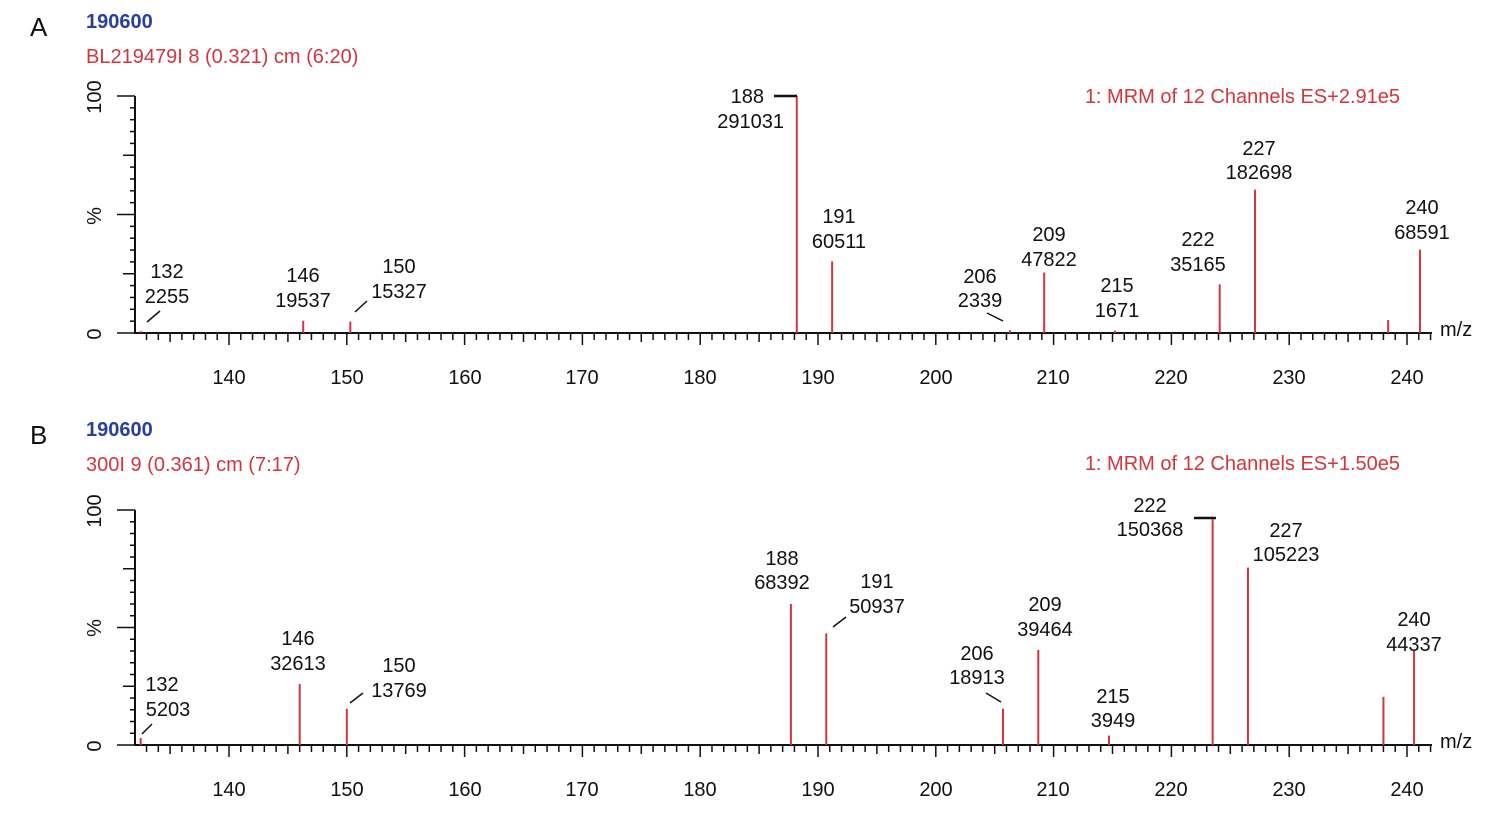 Image resolution: width=1503 pixels, height=816 pixels. I want to click on peak-label-intensity: 2255, so click(167, 297).